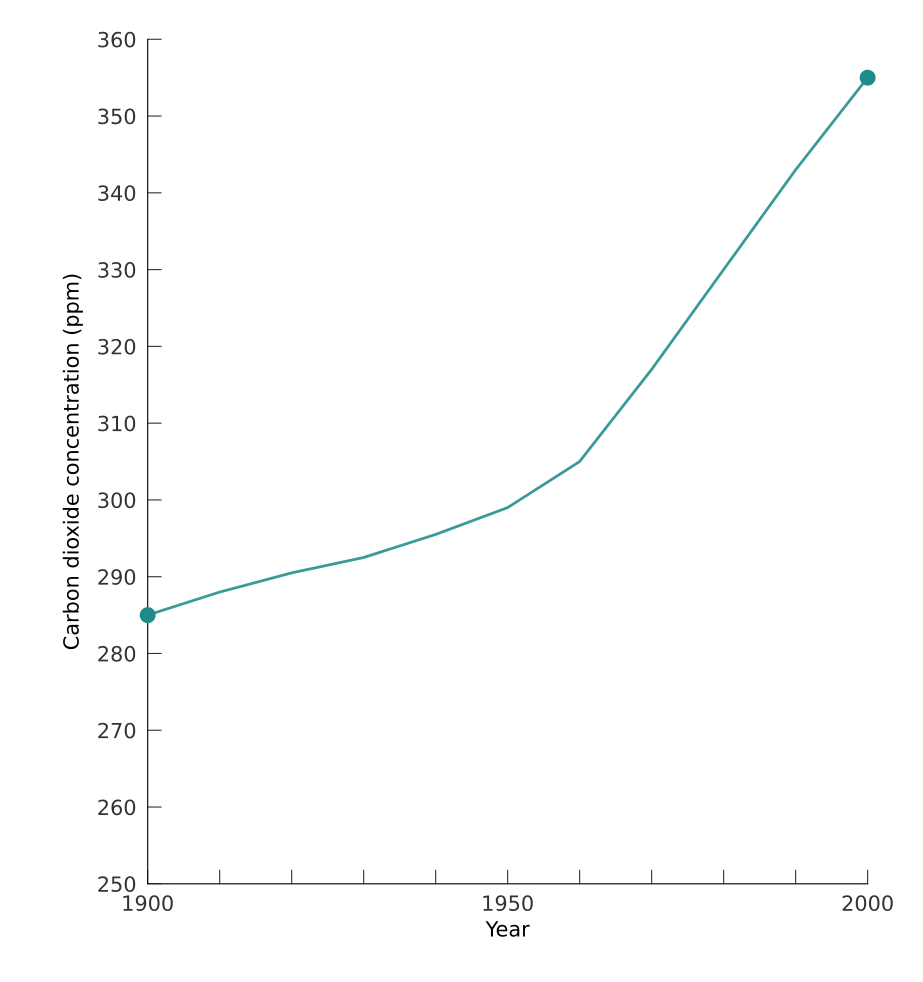 The image size is (923, 982). Describe the element at coordinates (117, 270) in the screenshot. I see `y-tick-label: 330` at that location.